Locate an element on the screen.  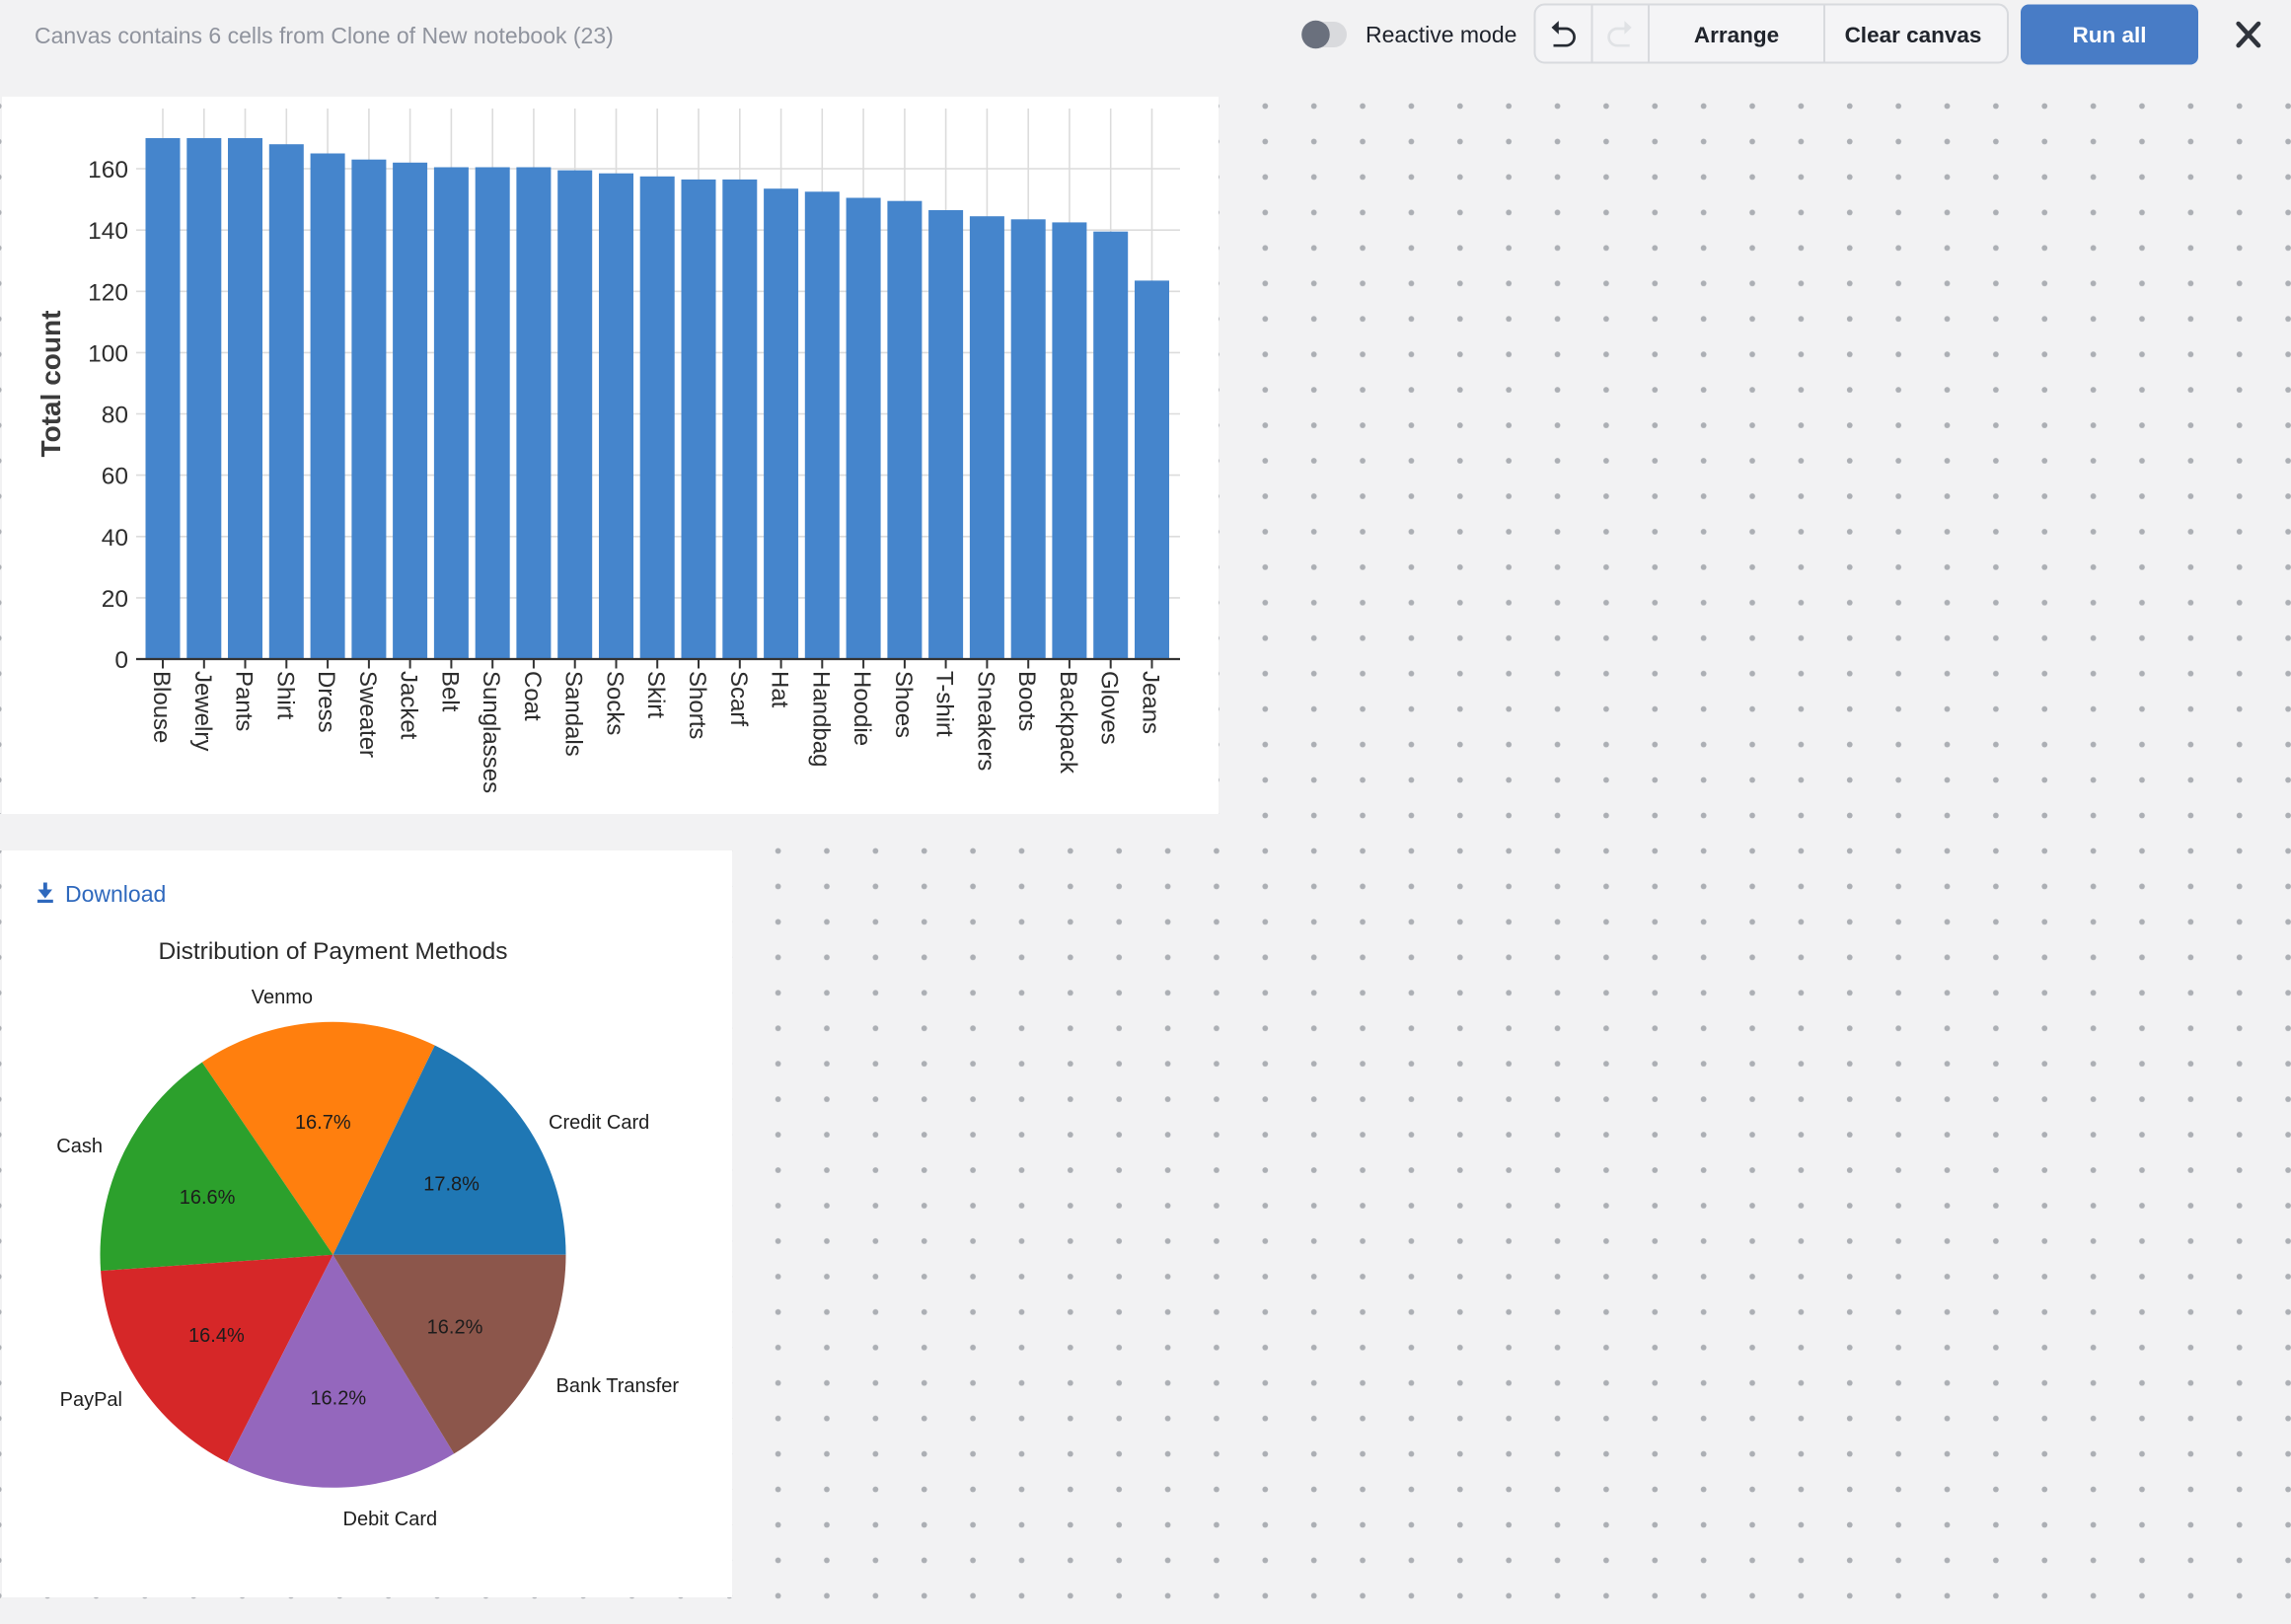
svg-text: 100 is located at coordinates (108, 353).